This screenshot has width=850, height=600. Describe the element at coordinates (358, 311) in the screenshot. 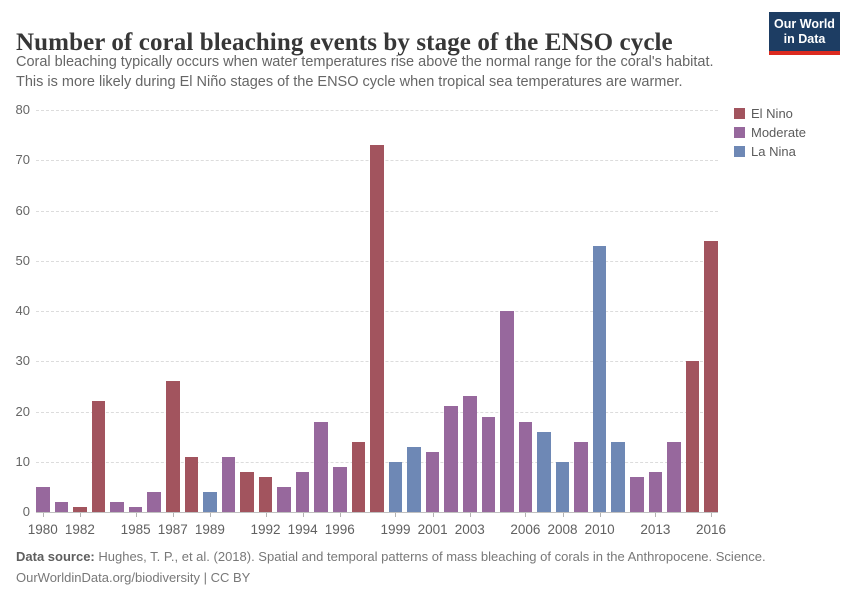

I see `year-column-1997` at that location.